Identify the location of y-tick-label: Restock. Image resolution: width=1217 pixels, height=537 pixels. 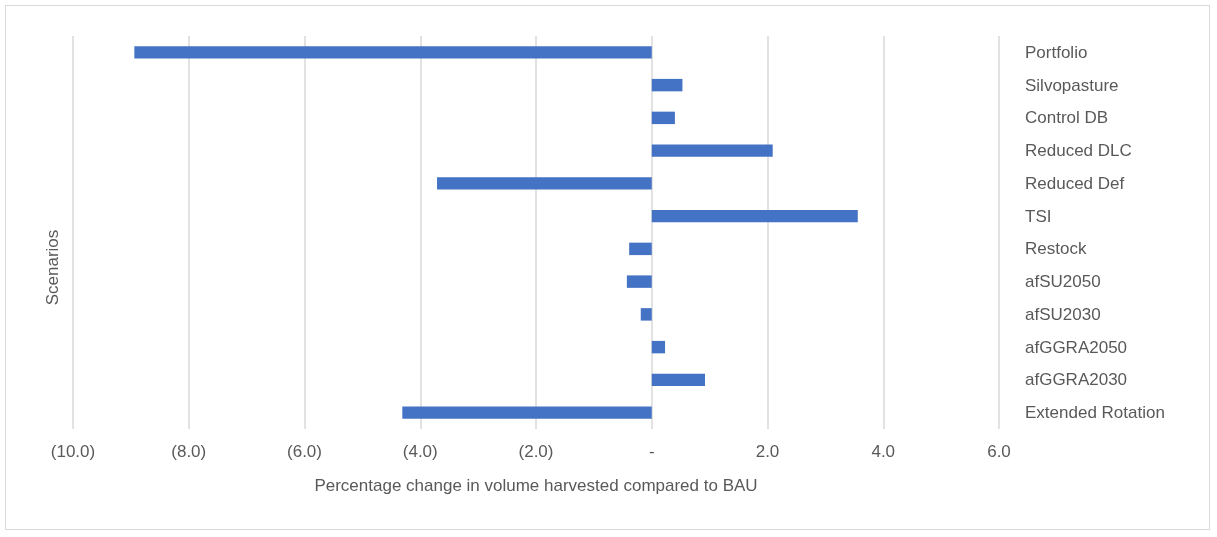
(1056, 249).